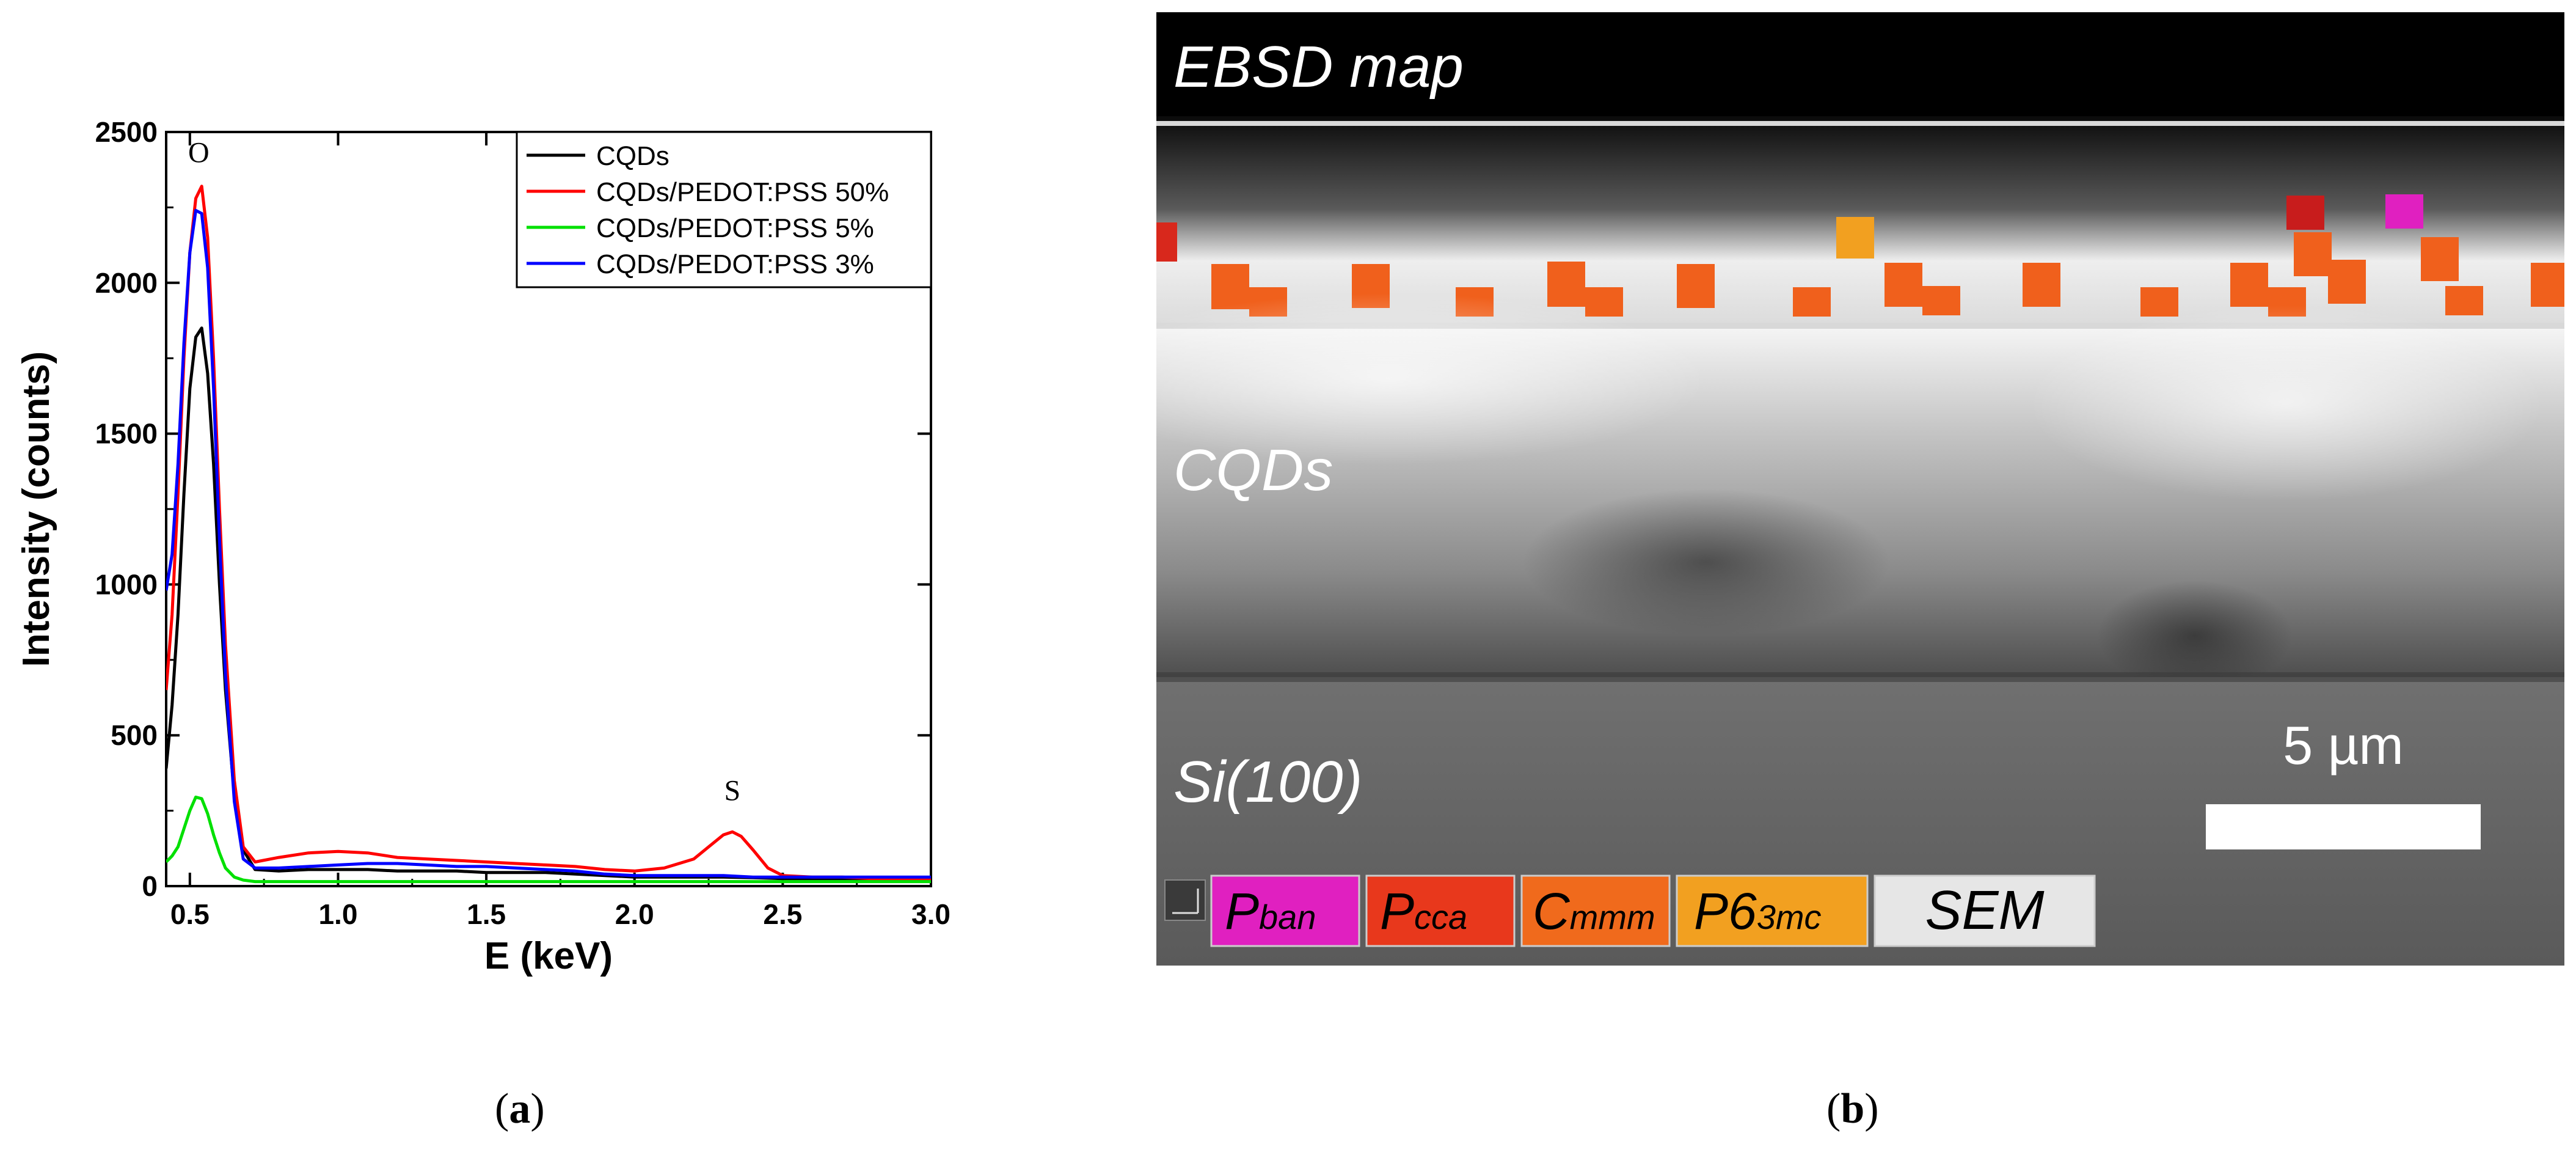 This screenshot has width=2576, height=1155. Describe the element at coordinates (338, 914) in the screenshot. I see `x-tick-label: 1.0` at that location.